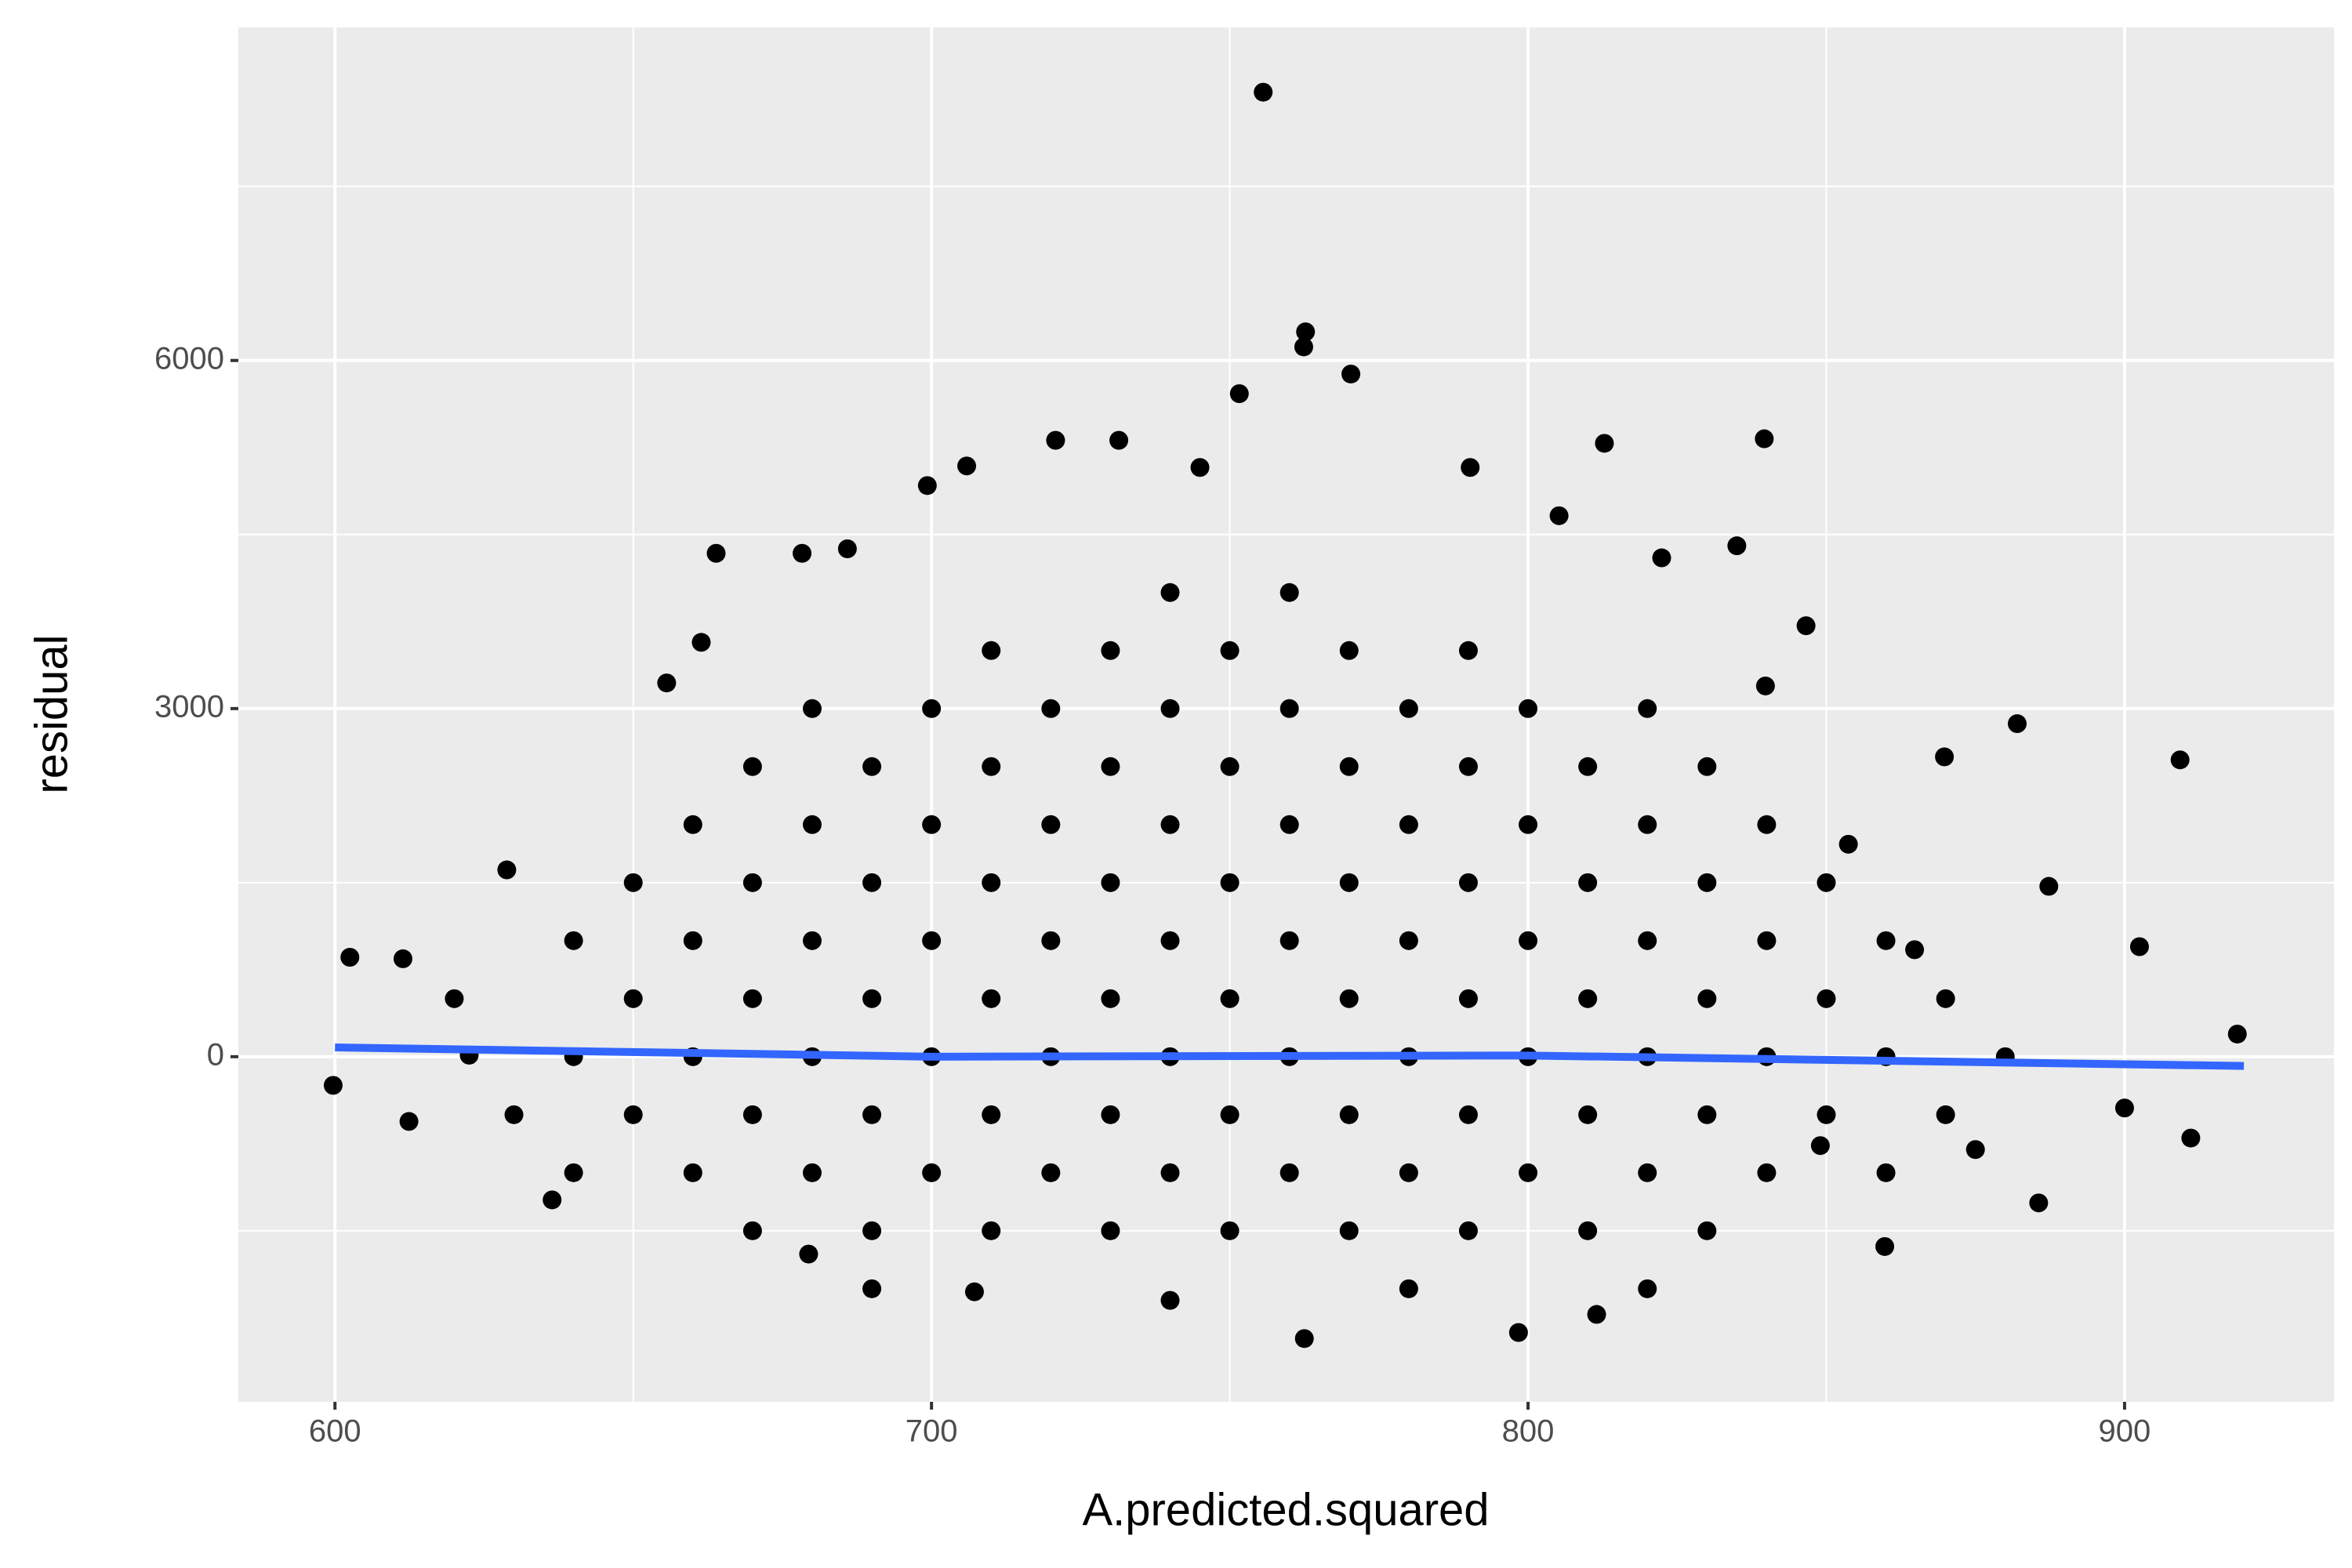  I want to click on y-tick-label: 3000, so click(189, 706).